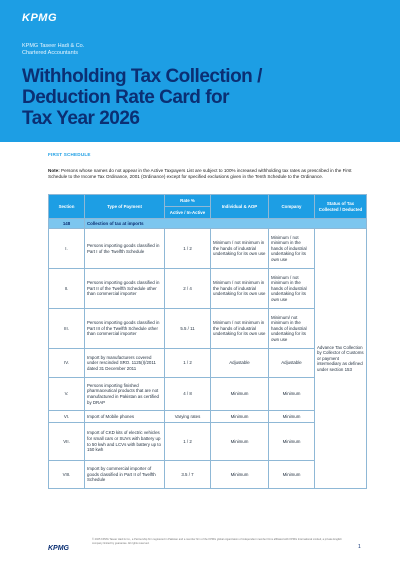 The image size is (400, 565). I want to click on kpmg-logo: KPMG, so click(39, 18).